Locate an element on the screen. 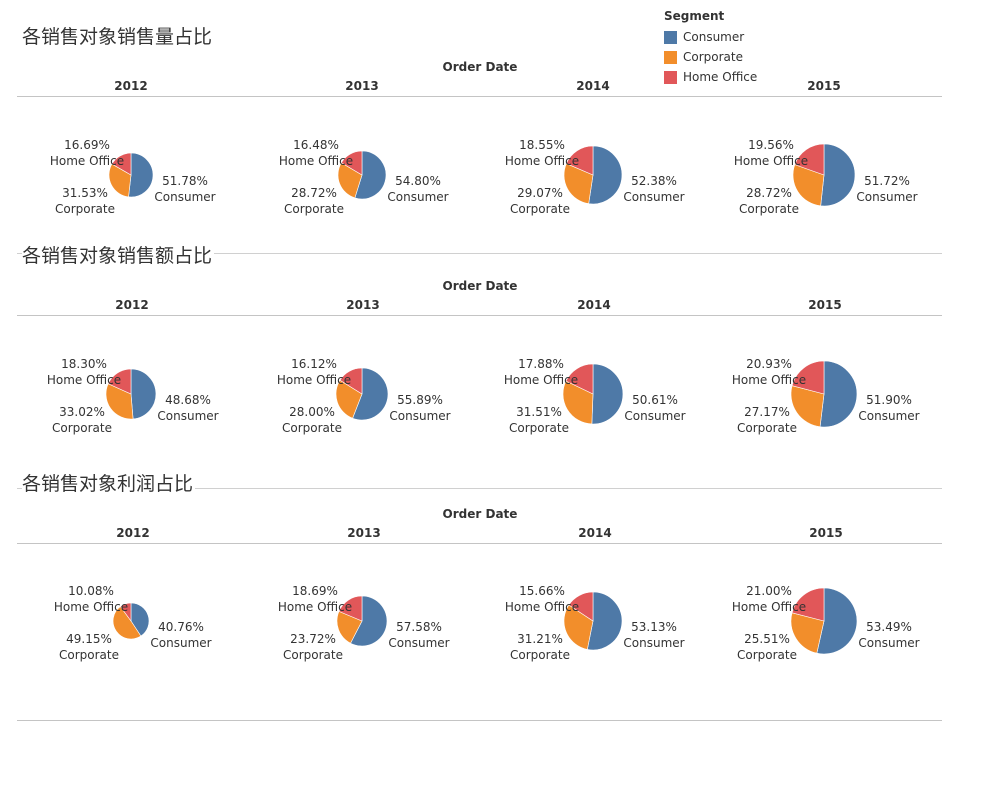 This screenshot has width=1000, height=800. pie-label-corporate-value: 31.51% is located at coordinates (539, 412).